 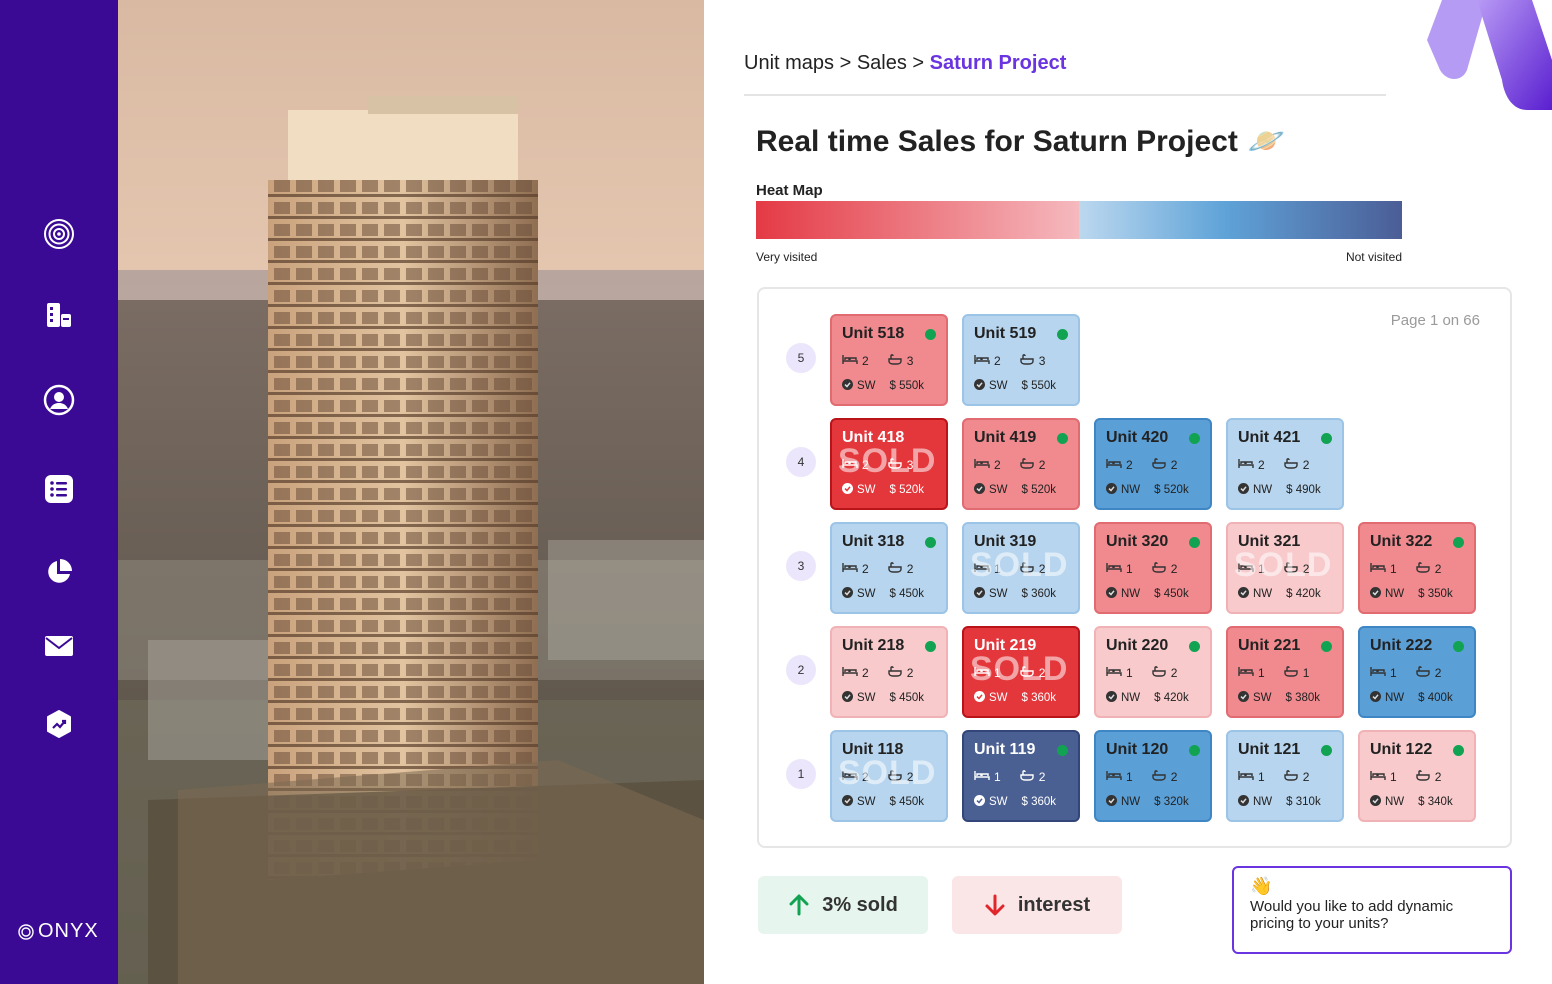 I want to click on unit-name: Unit 118, so click(x=873, y=749).